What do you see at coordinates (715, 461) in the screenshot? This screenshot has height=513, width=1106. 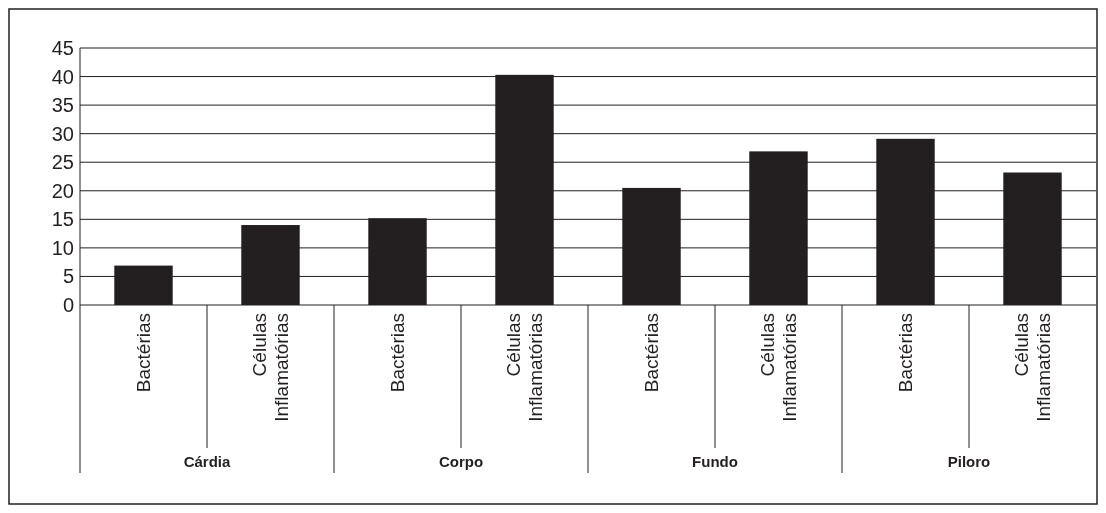 I see `text: Fundo` at bounding box center [715, 461].